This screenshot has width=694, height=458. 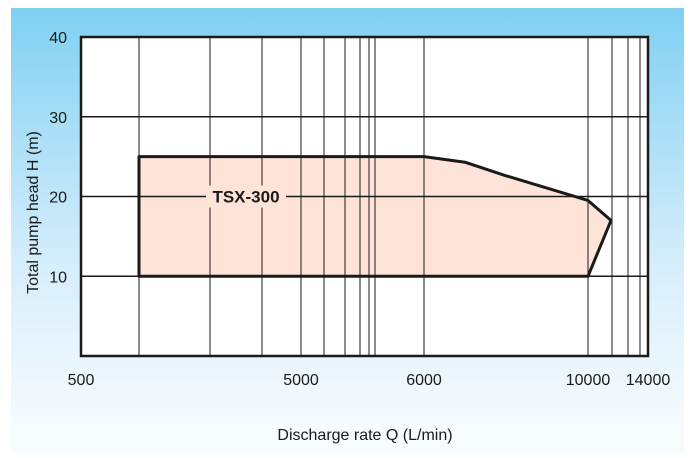 I want to click on x-axis-title: Discharge rate Q (L/min), so click(x=364, y=435).